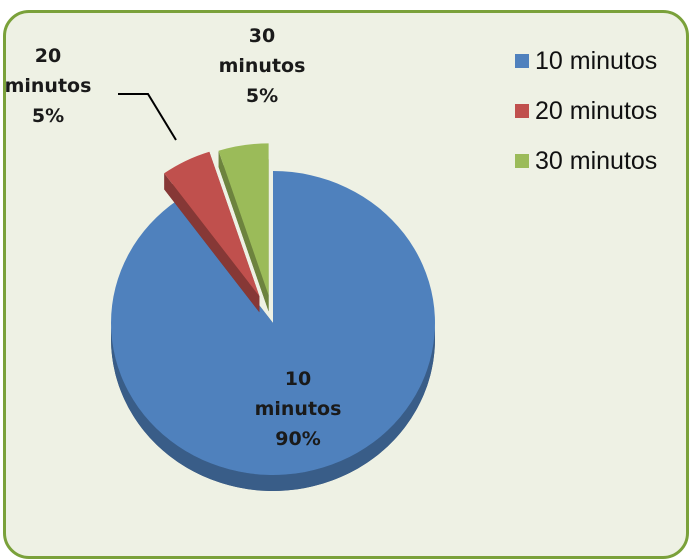 This screenshot has height=559, width=696. Describe the element at coordinates (297, 439) in the screenshot. I see `data-label-line: 90%` at that location.